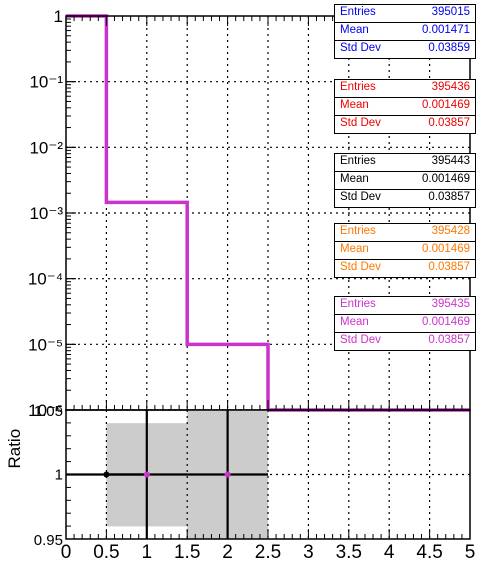 This screenshot has width=483, height=570. I want to click on y-tick-label: 10⁻⁵, so click(45, 344).